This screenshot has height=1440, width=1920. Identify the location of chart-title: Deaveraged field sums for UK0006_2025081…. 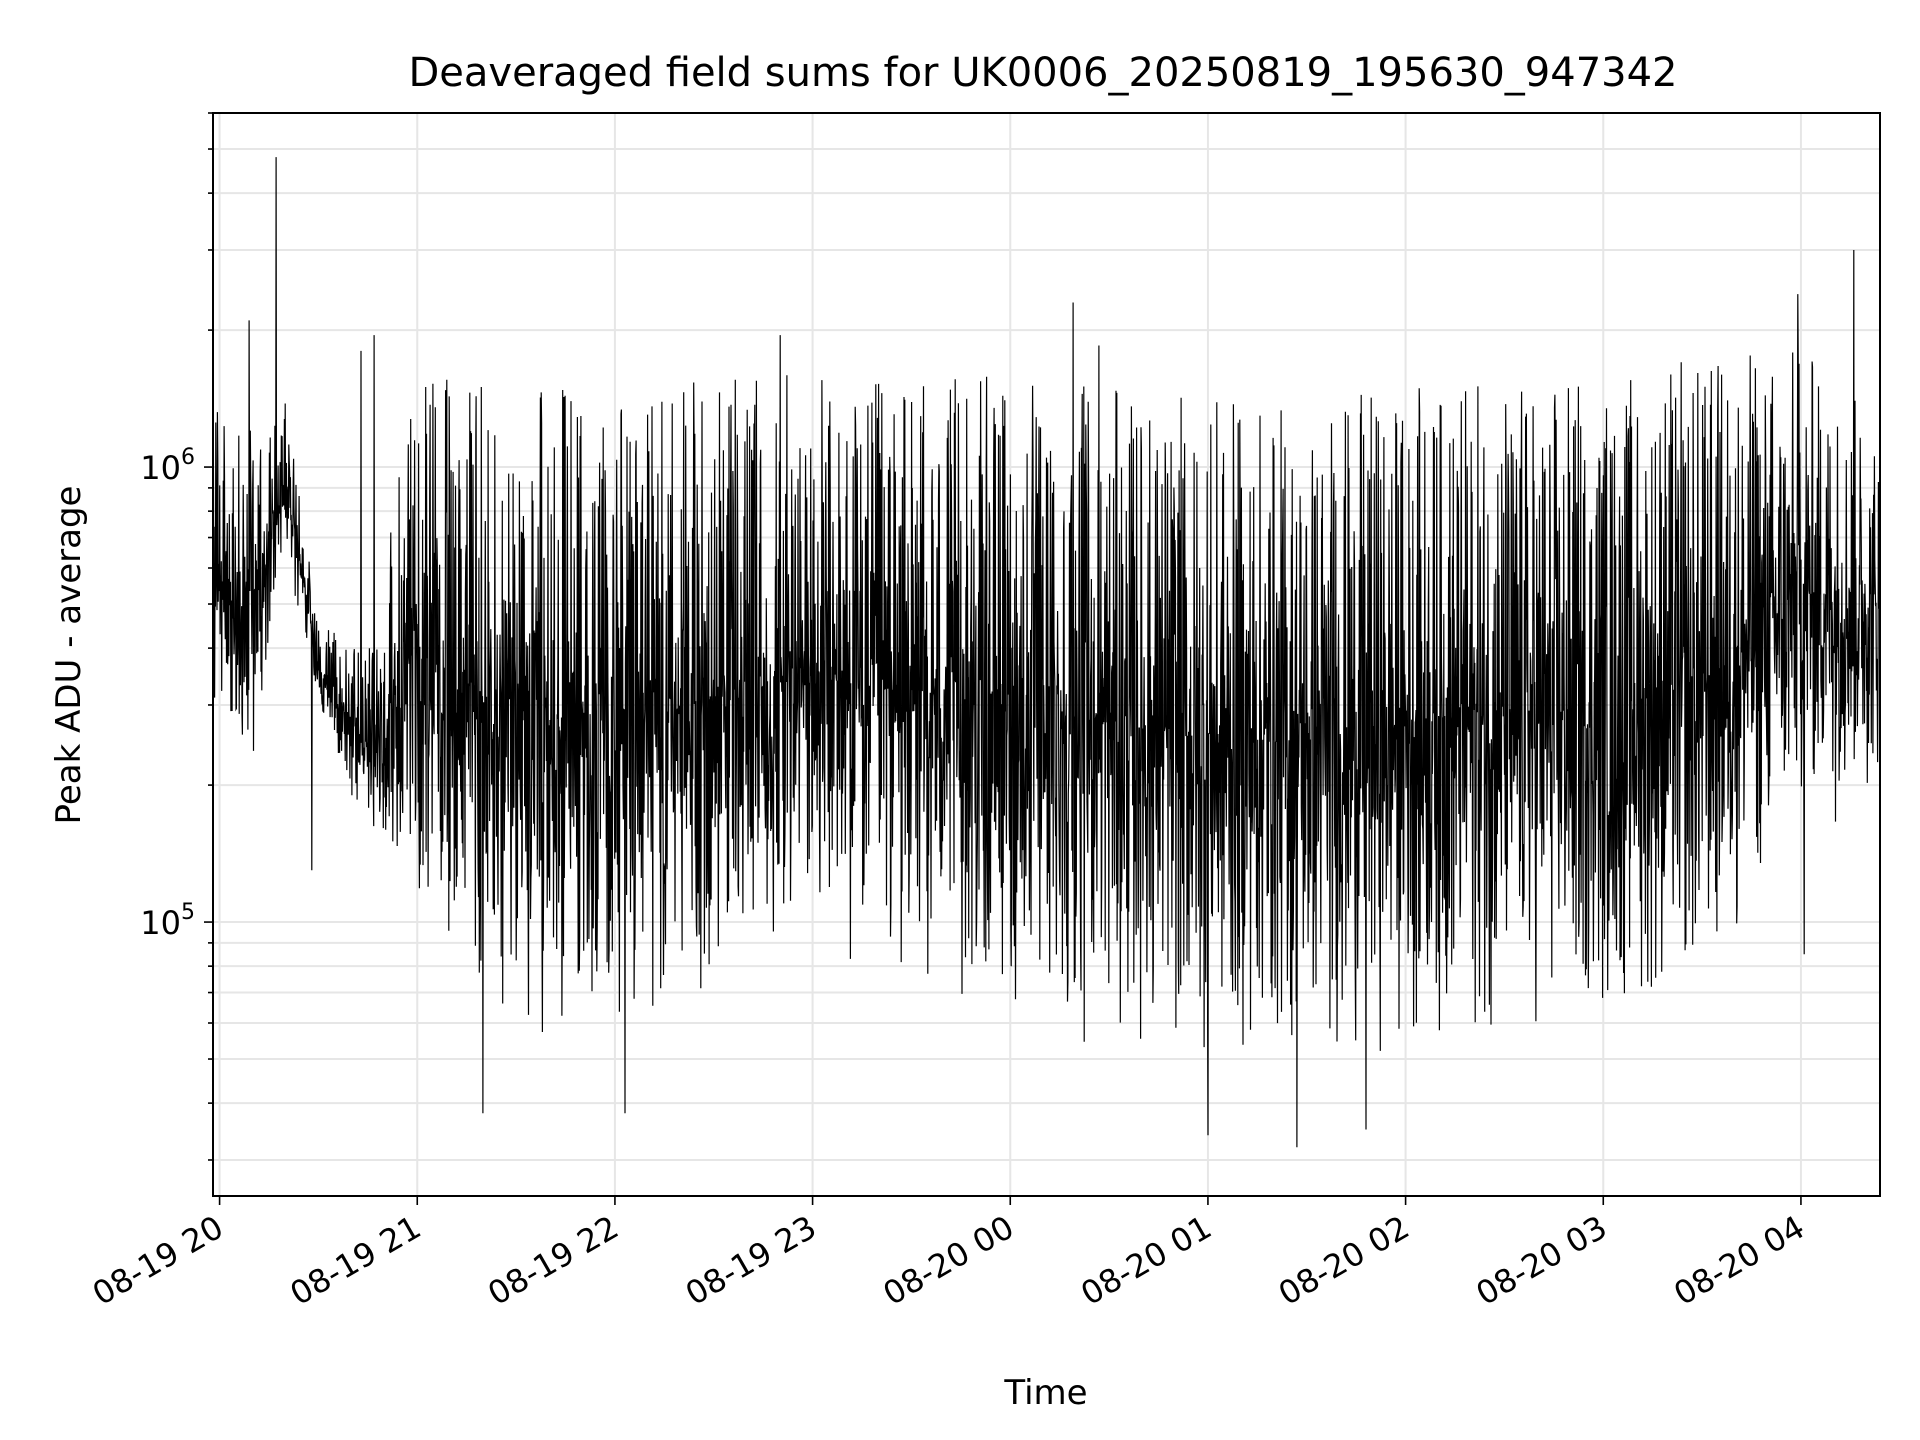
(1042, 73).